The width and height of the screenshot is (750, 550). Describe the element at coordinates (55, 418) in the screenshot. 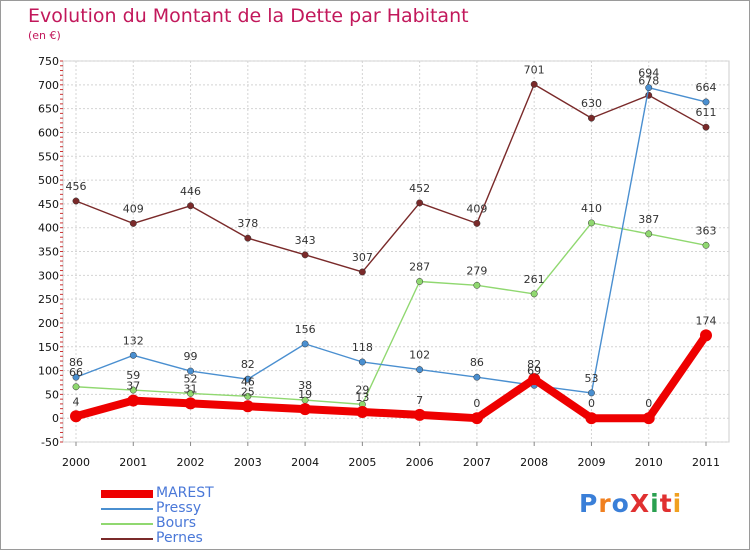

I see `y-tick-label: 0` at that location.